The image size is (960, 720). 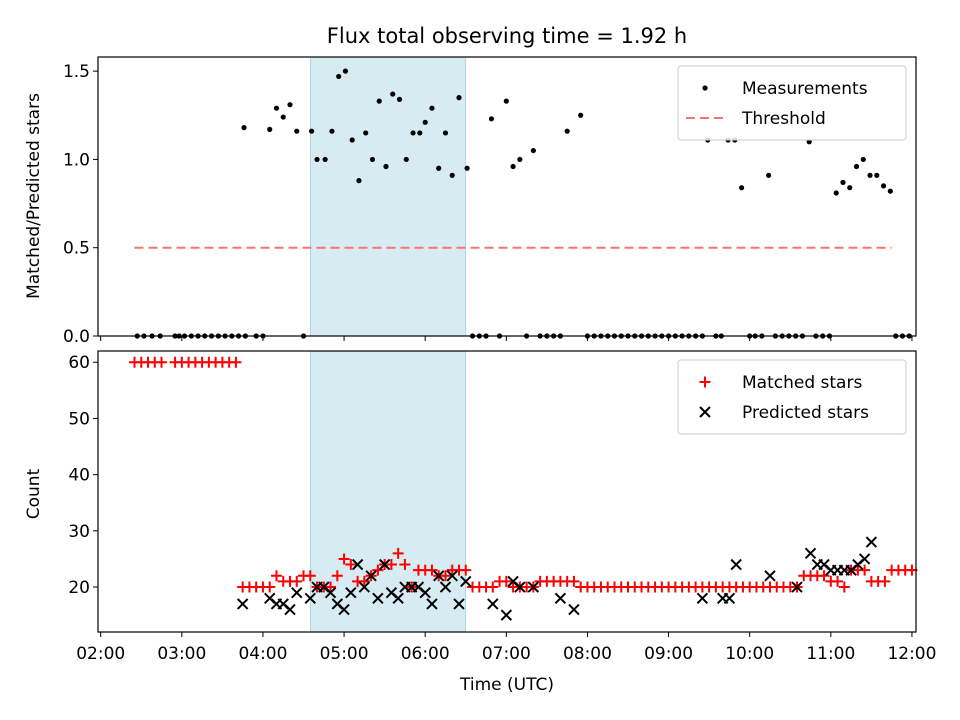 What do you see at coordinates (79, 588) in the screenshot?
I see `y-tick-label: 20` at bounding box center [79, 588].